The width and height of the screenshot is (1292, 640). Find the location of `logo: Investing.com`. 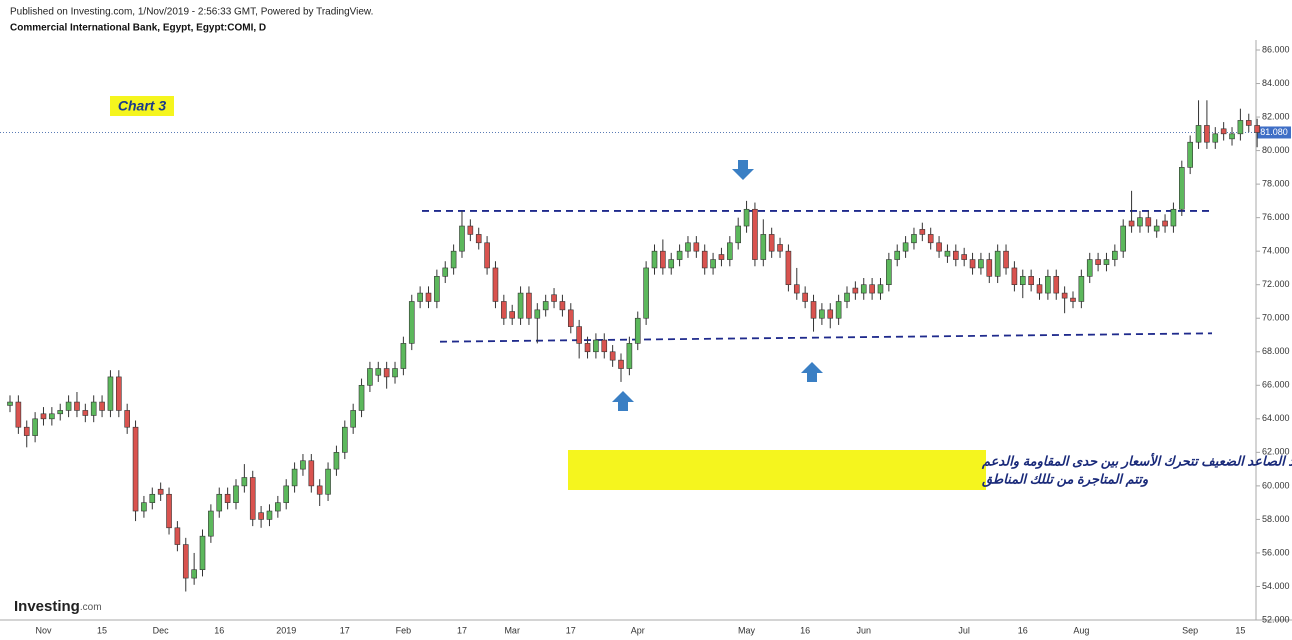

logo: Investing.com is located at coordinates (58, 606).